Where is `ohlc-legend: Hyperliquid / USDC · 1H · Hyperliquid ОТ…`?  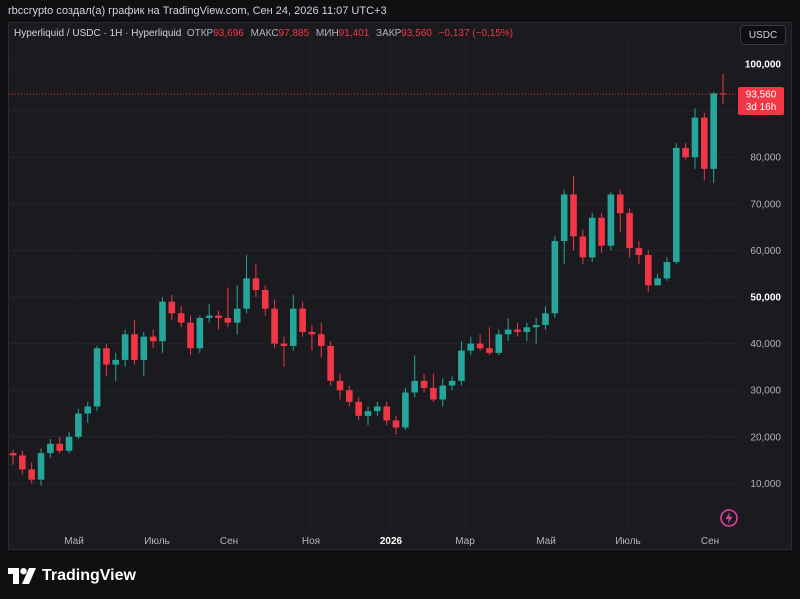
ohlc-legend: Hyperliquid / USDC · 1H · Hyperliquid ОТ… is located at coordinates (265, 33).